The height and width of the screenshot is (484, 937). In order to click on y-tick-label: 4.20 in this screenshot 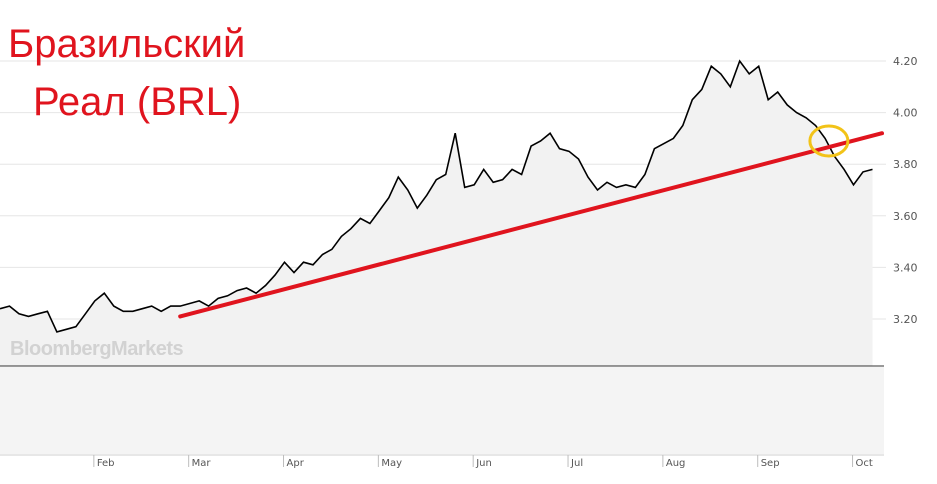, I will do `click(905, 61)`.